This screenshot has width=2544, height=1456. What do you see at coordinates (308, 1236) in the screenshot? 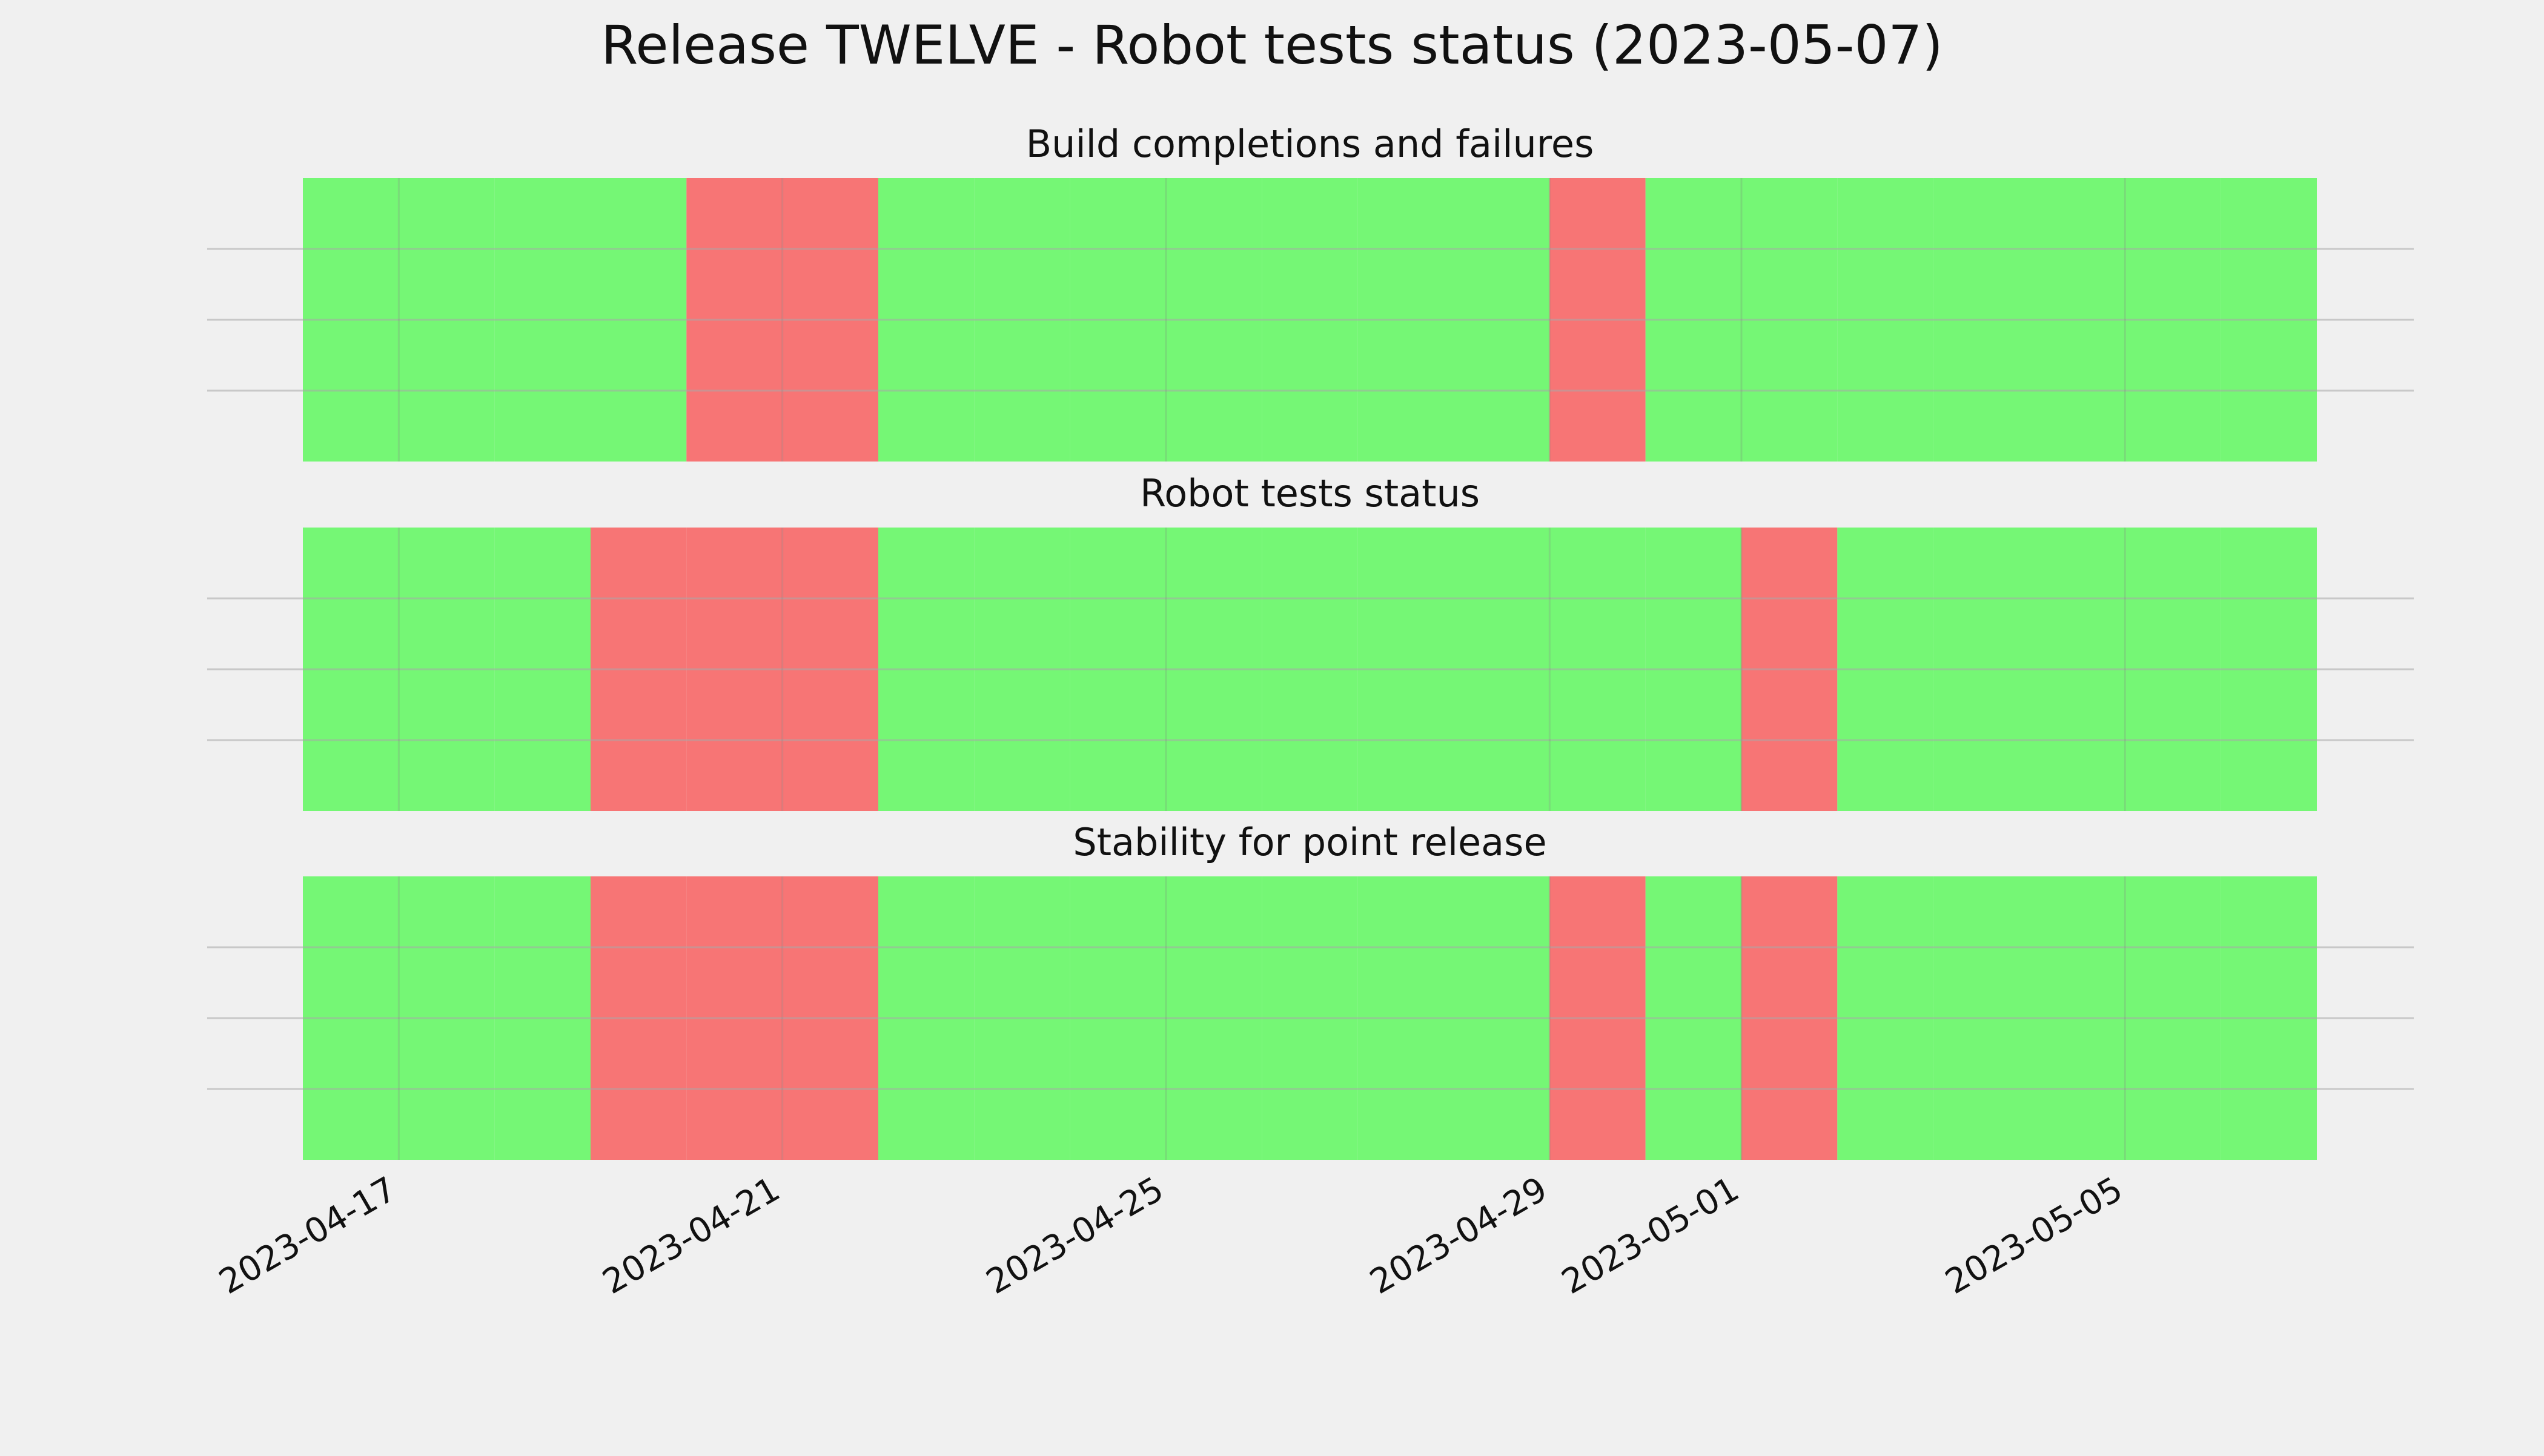
I see `x-tick-label: 2023-04-17` at bounding box center [308, 1236].